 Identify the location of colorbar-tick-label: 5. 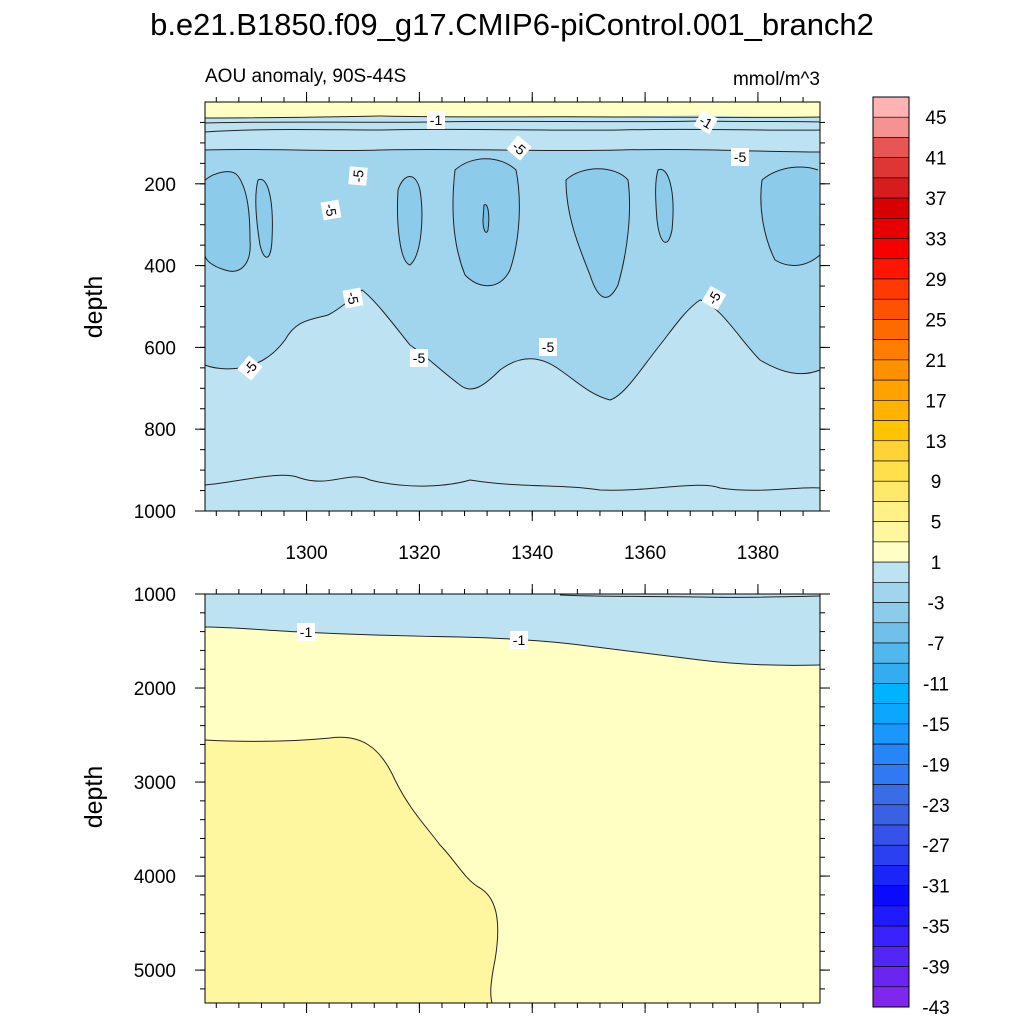
(936, 523).